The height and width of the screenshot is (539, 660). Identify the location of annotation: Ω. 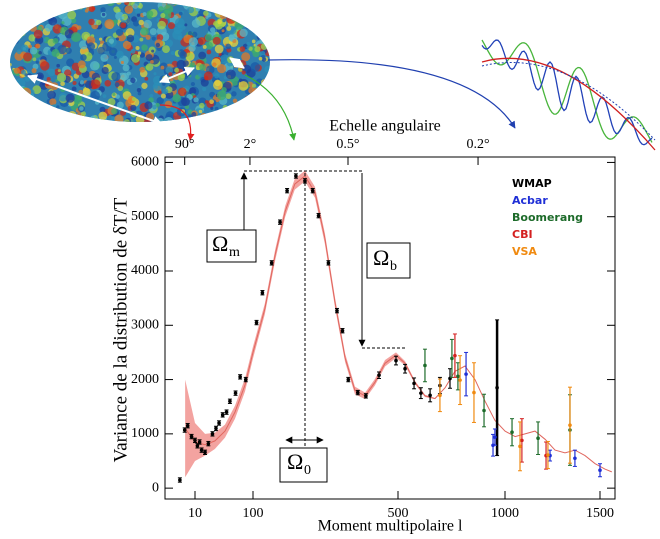
(220, 243).